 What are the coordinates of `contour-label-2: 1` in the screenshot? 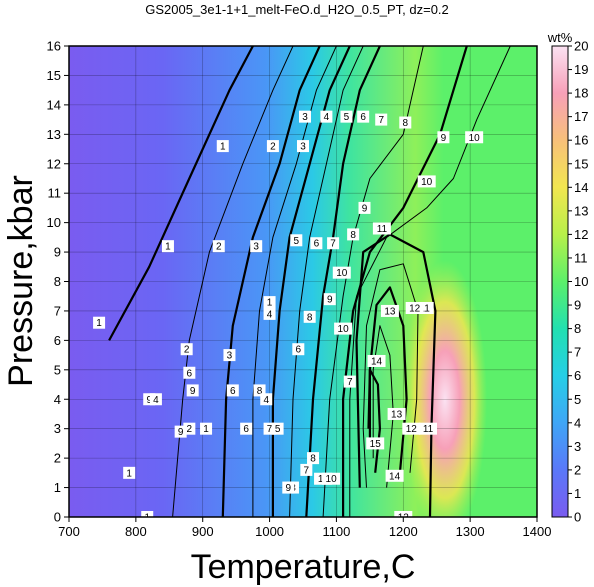 It's located at (168, 247).